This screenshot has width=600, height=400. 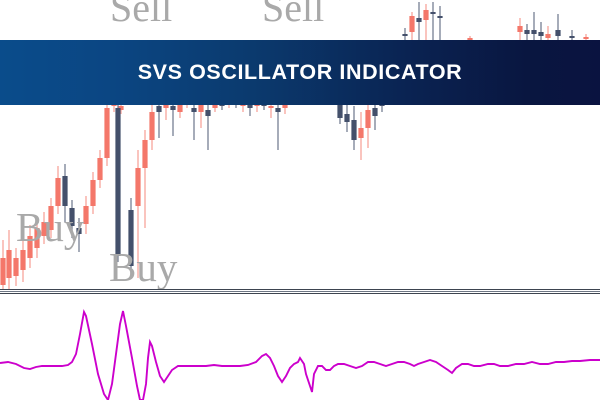 I want to click on divider-line-bottom, so click(x=300, y=293).